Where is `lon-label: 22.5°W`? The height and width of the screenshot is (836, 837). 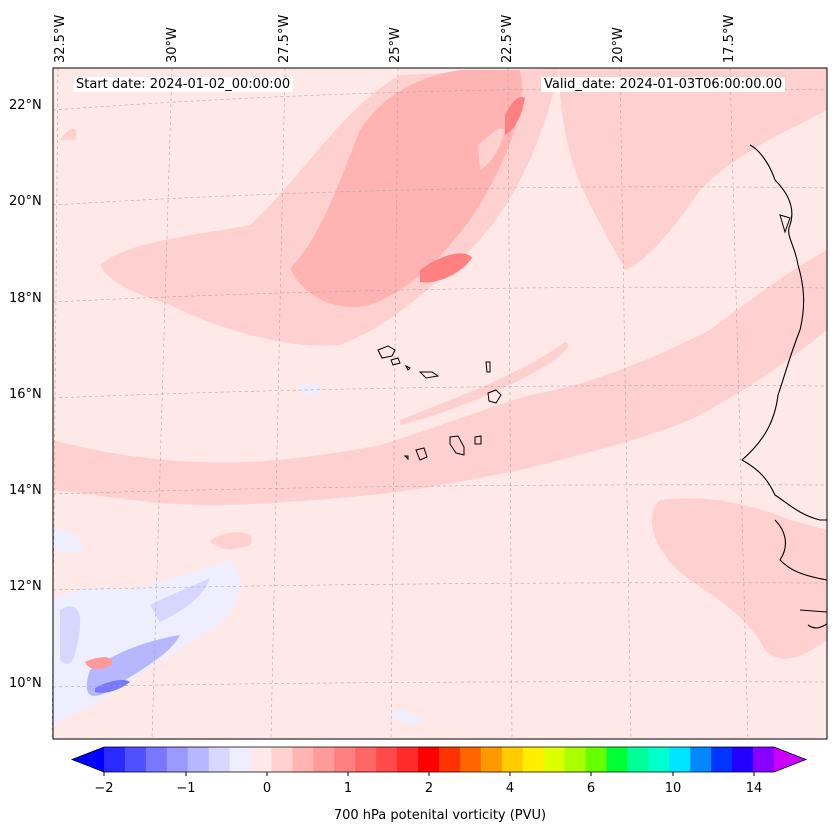
lon-label: 22.5°W is located at coordinates (507, 38).